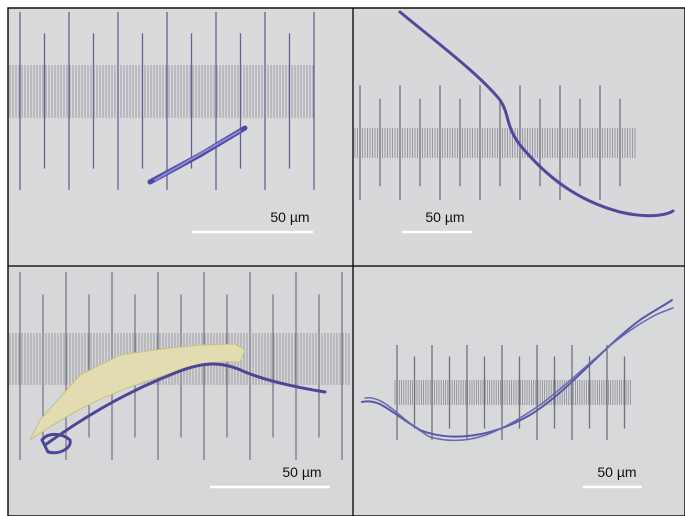 This screenshot has width=685, height=516. What do you see at coordinates (197, 155) in the screenshot?
I see `fiber-highlight` at bounding box center [197, 155].